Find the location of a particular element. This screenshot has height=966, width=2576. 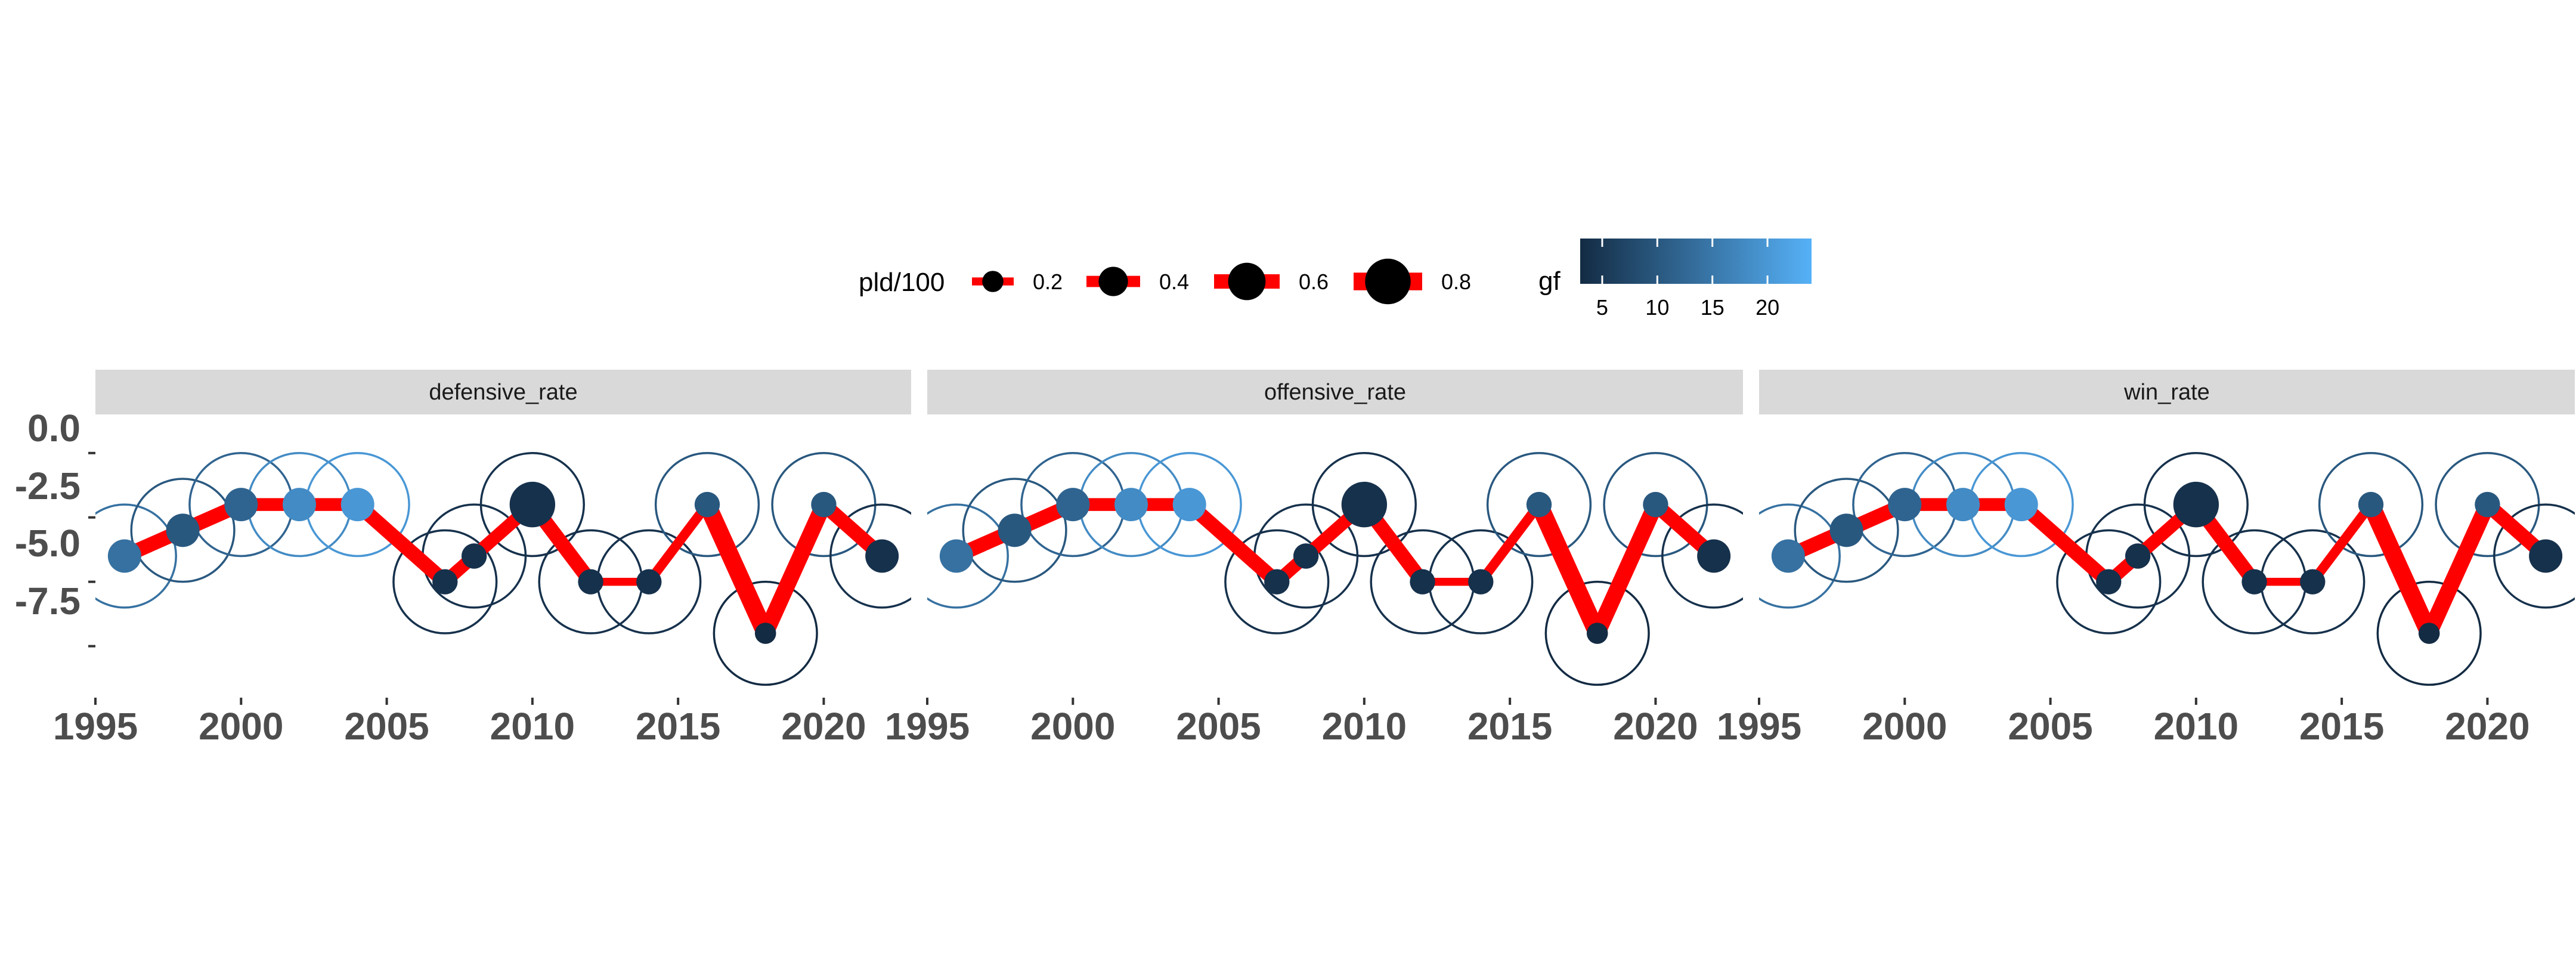

color-legend-title: gf is located at coordinates (1550, 282).